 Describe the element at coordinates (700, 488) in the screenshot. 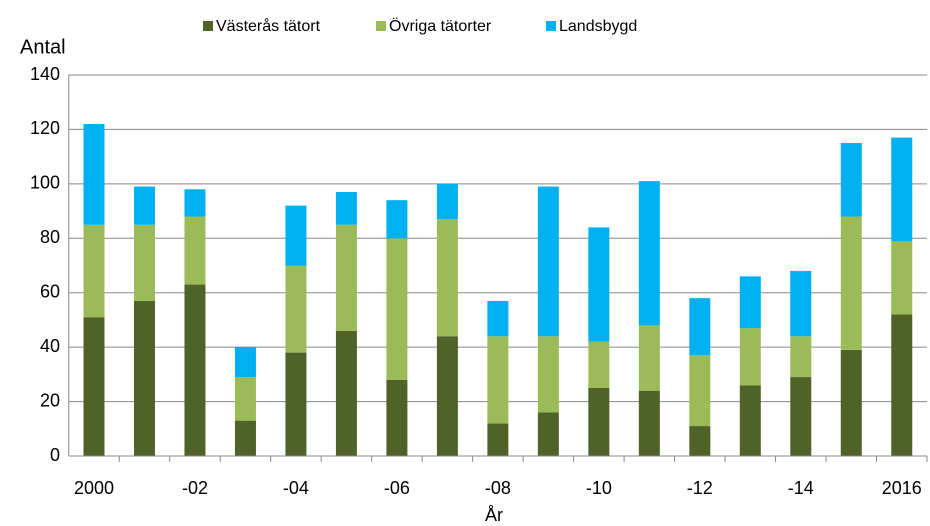

I see `x-tick-label: -12` at that location.